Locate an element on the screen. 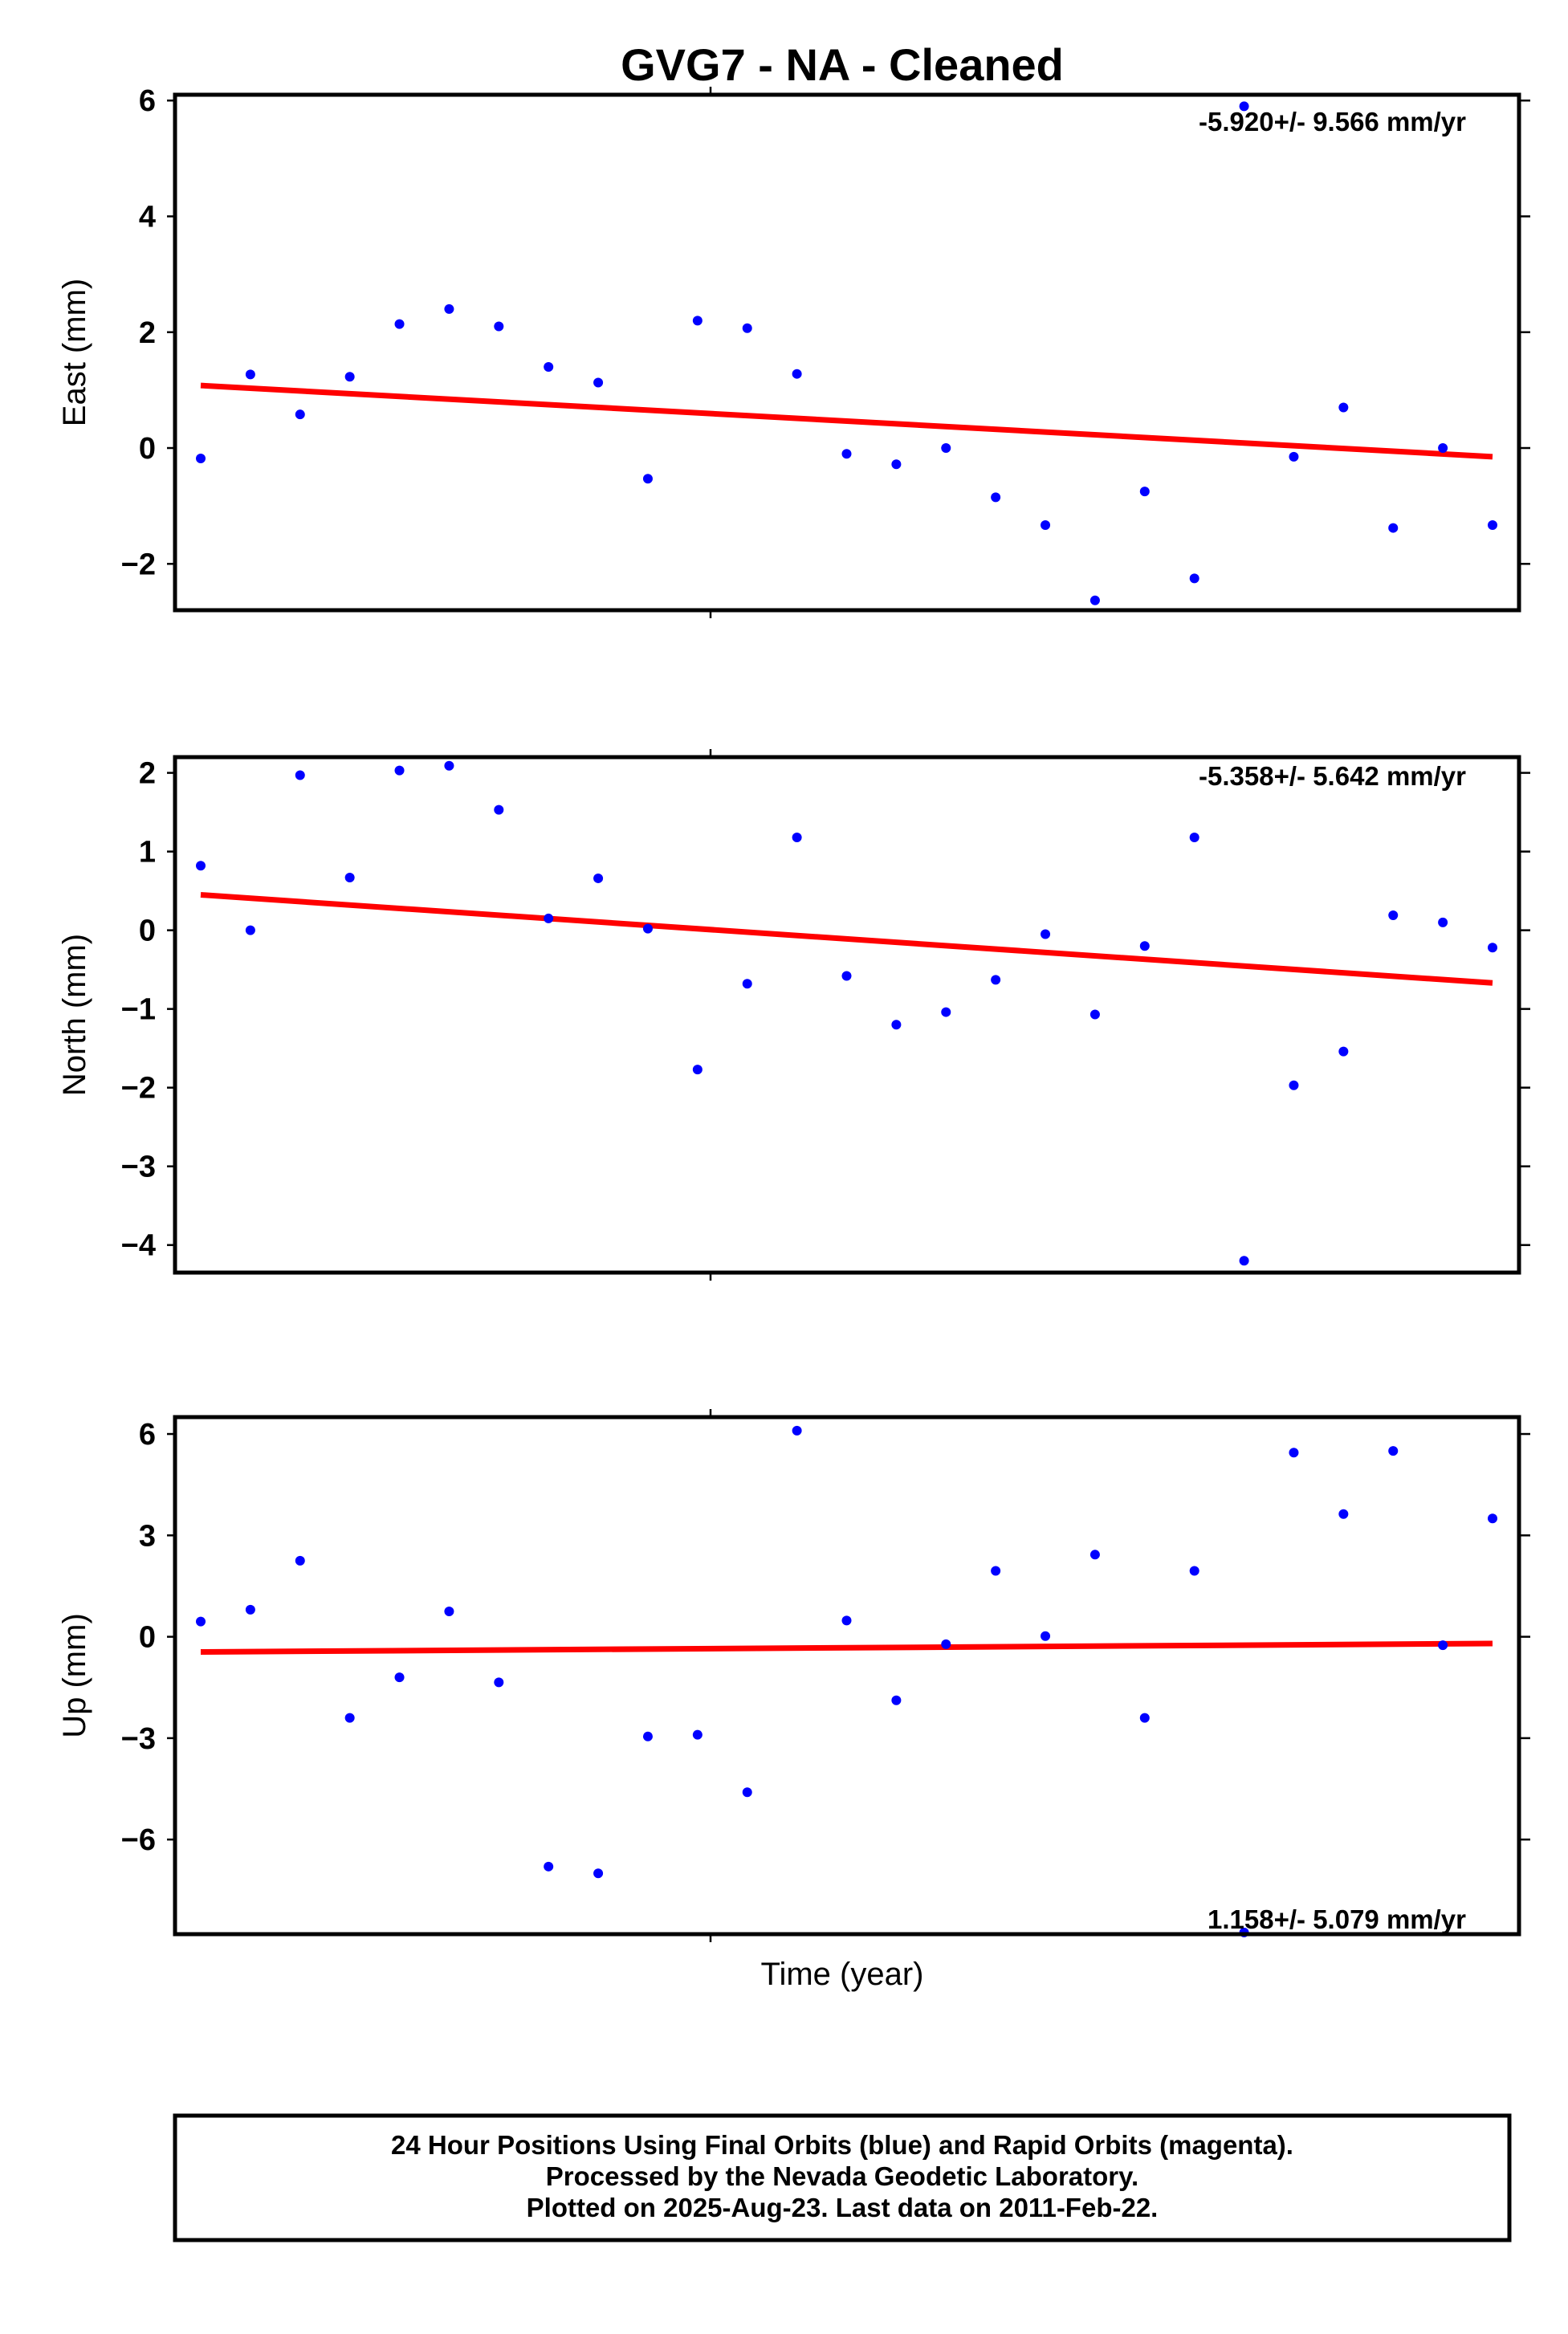  chart-title: GVG7 - NA - Cleaned is located at coordinates (842, 64).